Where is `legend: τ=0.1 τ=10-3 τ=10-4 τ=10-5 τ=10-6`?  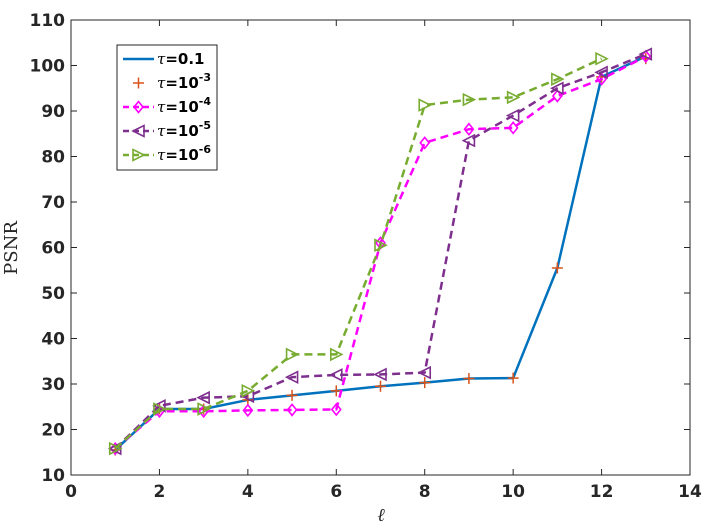
legend: τ=0.1 τ=10-3 τ=10-4 τ=10-5 τ=10-6 is located at coordinates (167, 107).